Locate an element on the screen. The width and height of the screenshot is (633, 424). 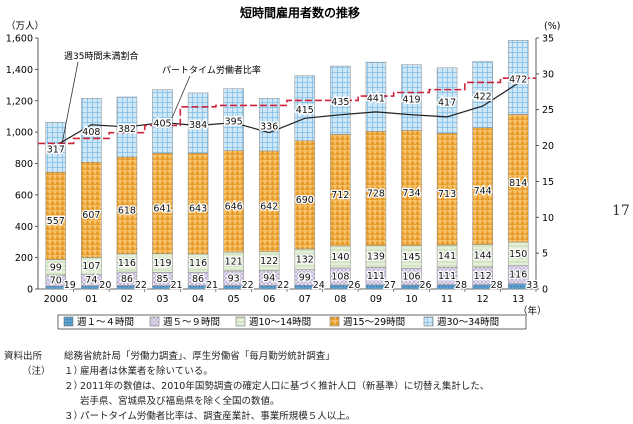
data-label: 641 is located at coordinates (162, 208).